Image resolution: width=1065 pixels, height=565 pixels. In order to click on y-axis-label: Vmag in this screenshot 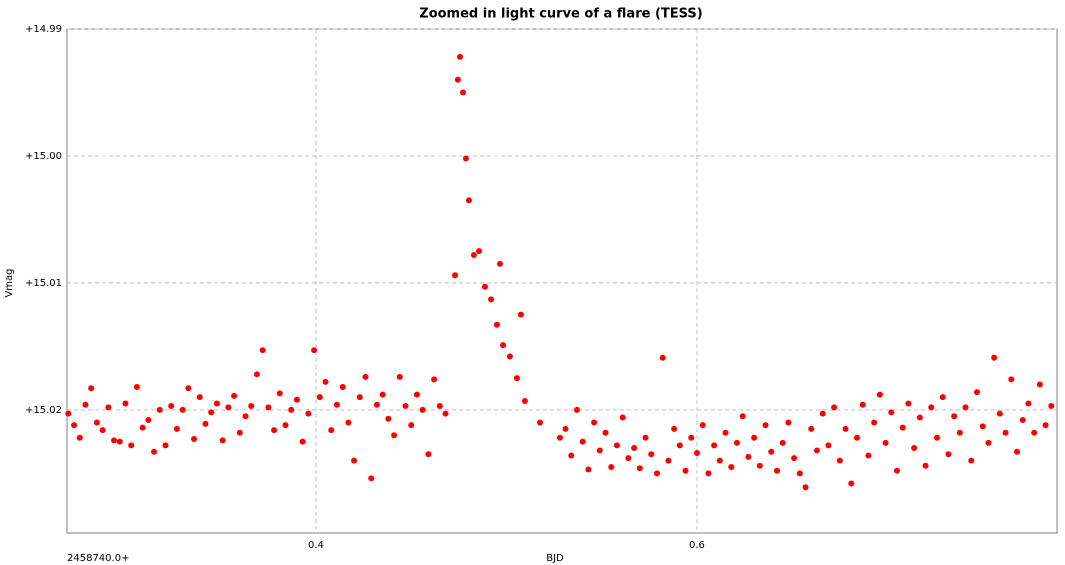, I will do `click(9, 282)`.